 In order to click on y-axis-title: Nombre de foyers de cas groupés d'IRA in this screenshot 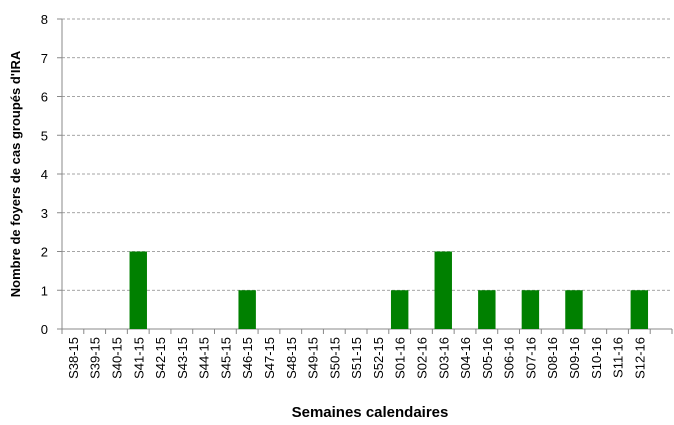, I will do `click(15, 173)`.